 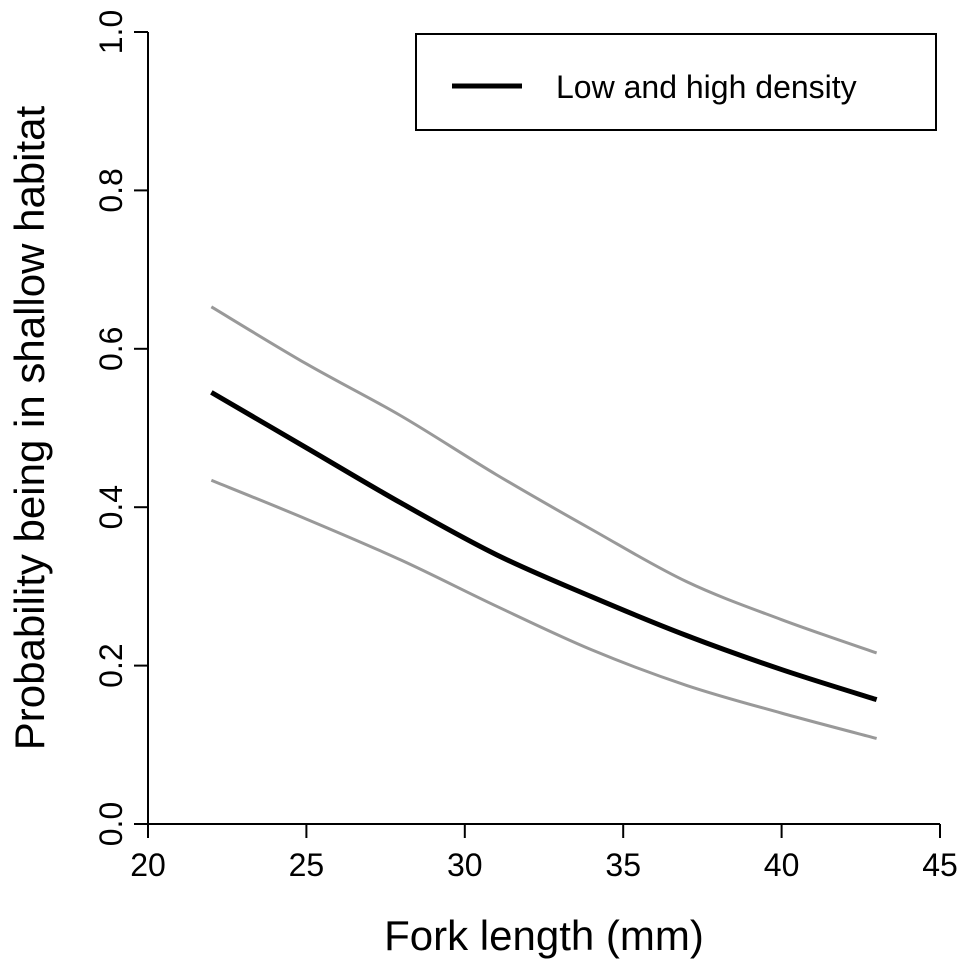 I want to click on x-tick-label: 25, so click(x=307, y=865).